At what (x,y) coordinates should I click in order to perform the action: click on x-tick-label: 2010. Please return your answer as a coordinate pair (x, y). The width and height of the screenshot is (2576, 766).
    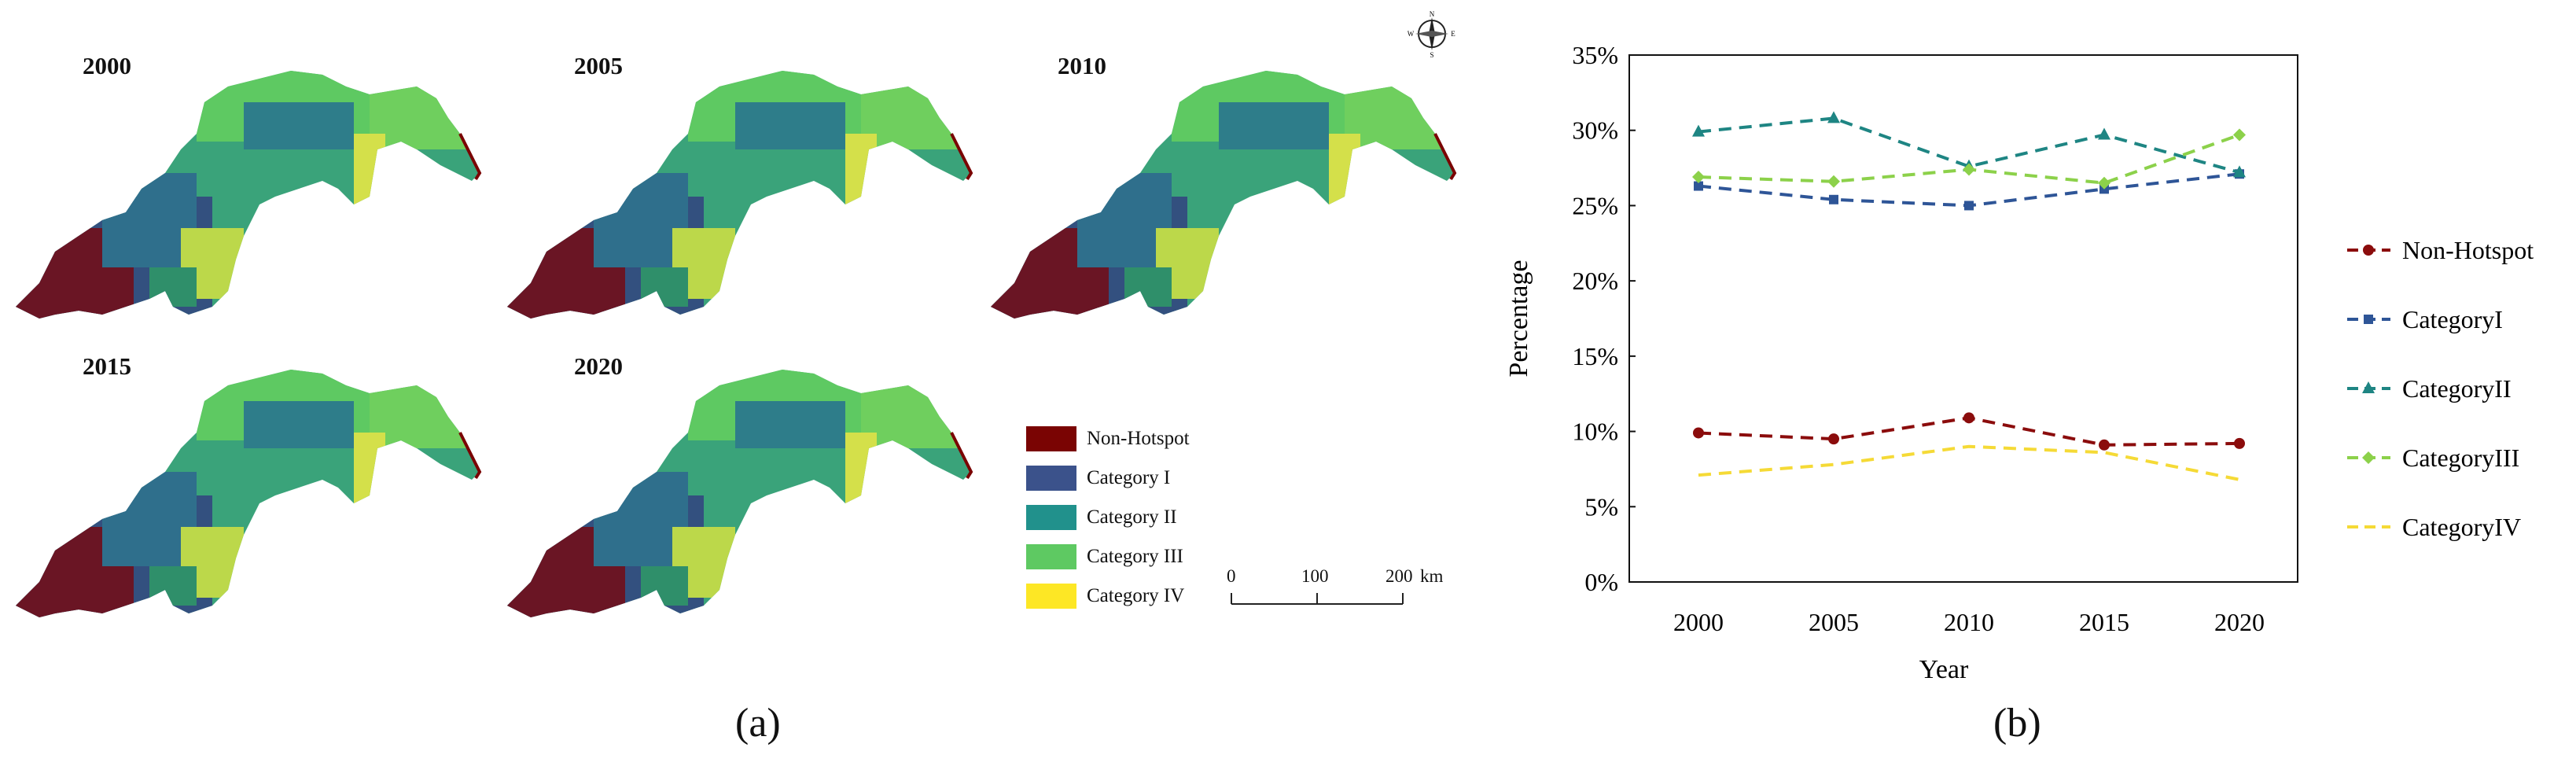
    Looking at the image, I should click on (1969, 622).